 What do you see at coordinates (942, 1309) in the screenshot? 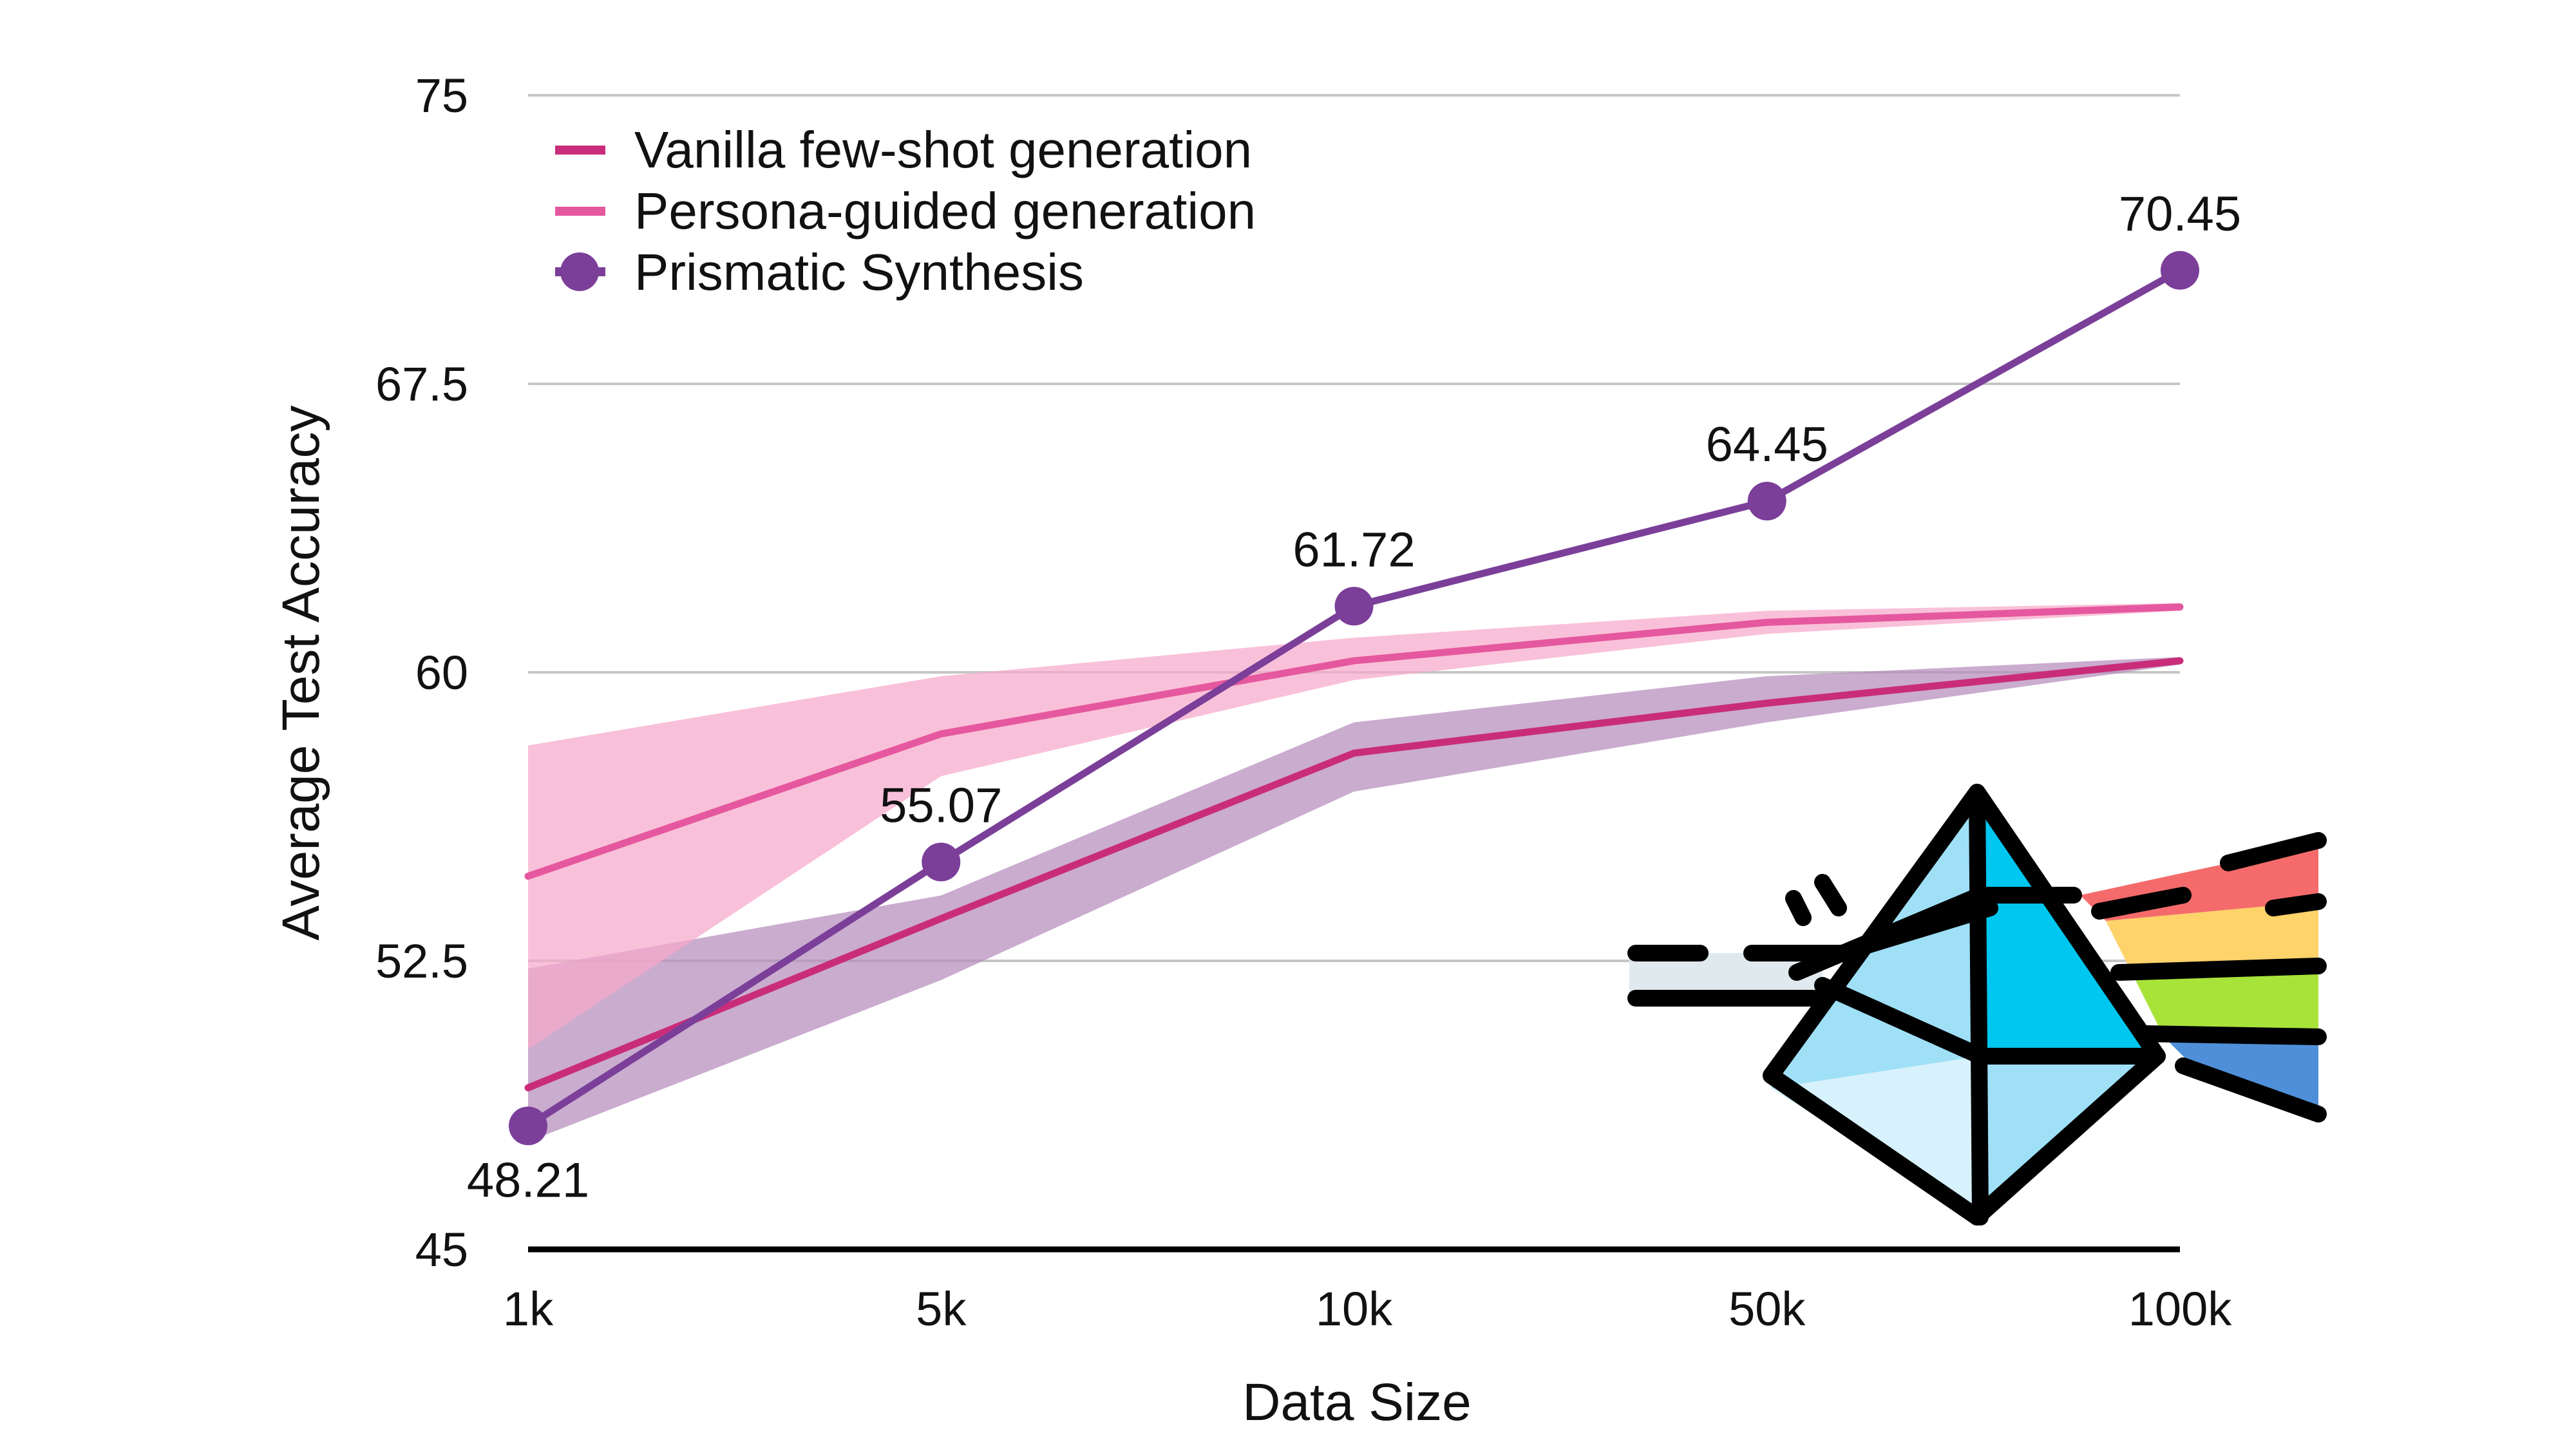
I see `x-tick-label-1: 5k` at bounding box center [942, 1309].